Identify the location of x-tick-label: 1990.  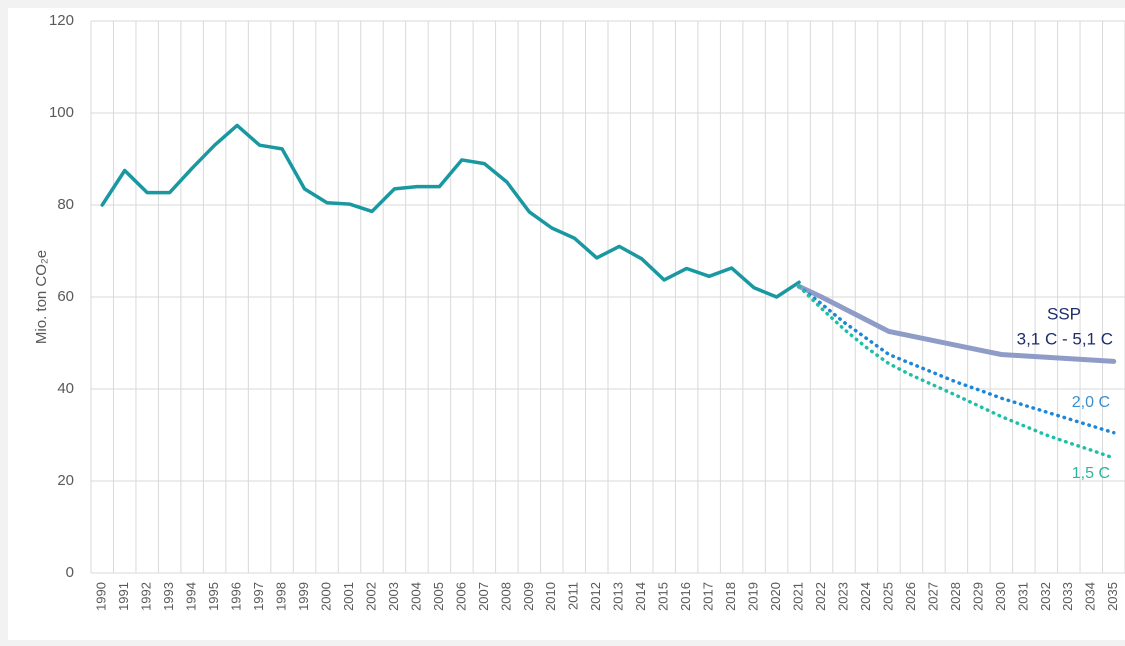
(101, 596).